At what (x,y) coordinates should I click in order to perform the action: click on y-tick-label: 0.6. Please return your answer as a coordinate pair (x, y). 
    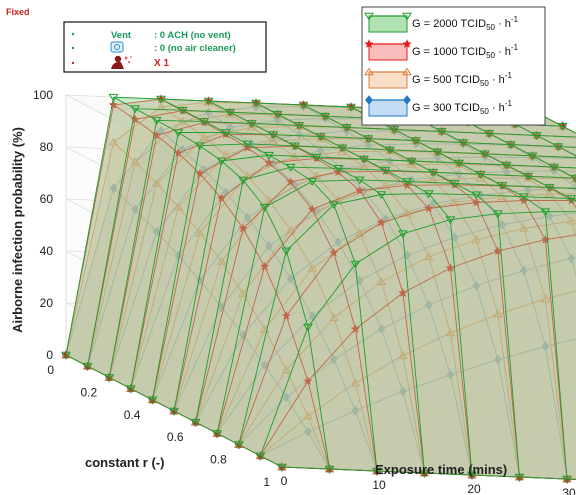
    Looking at the image, I should click on (175, 437).